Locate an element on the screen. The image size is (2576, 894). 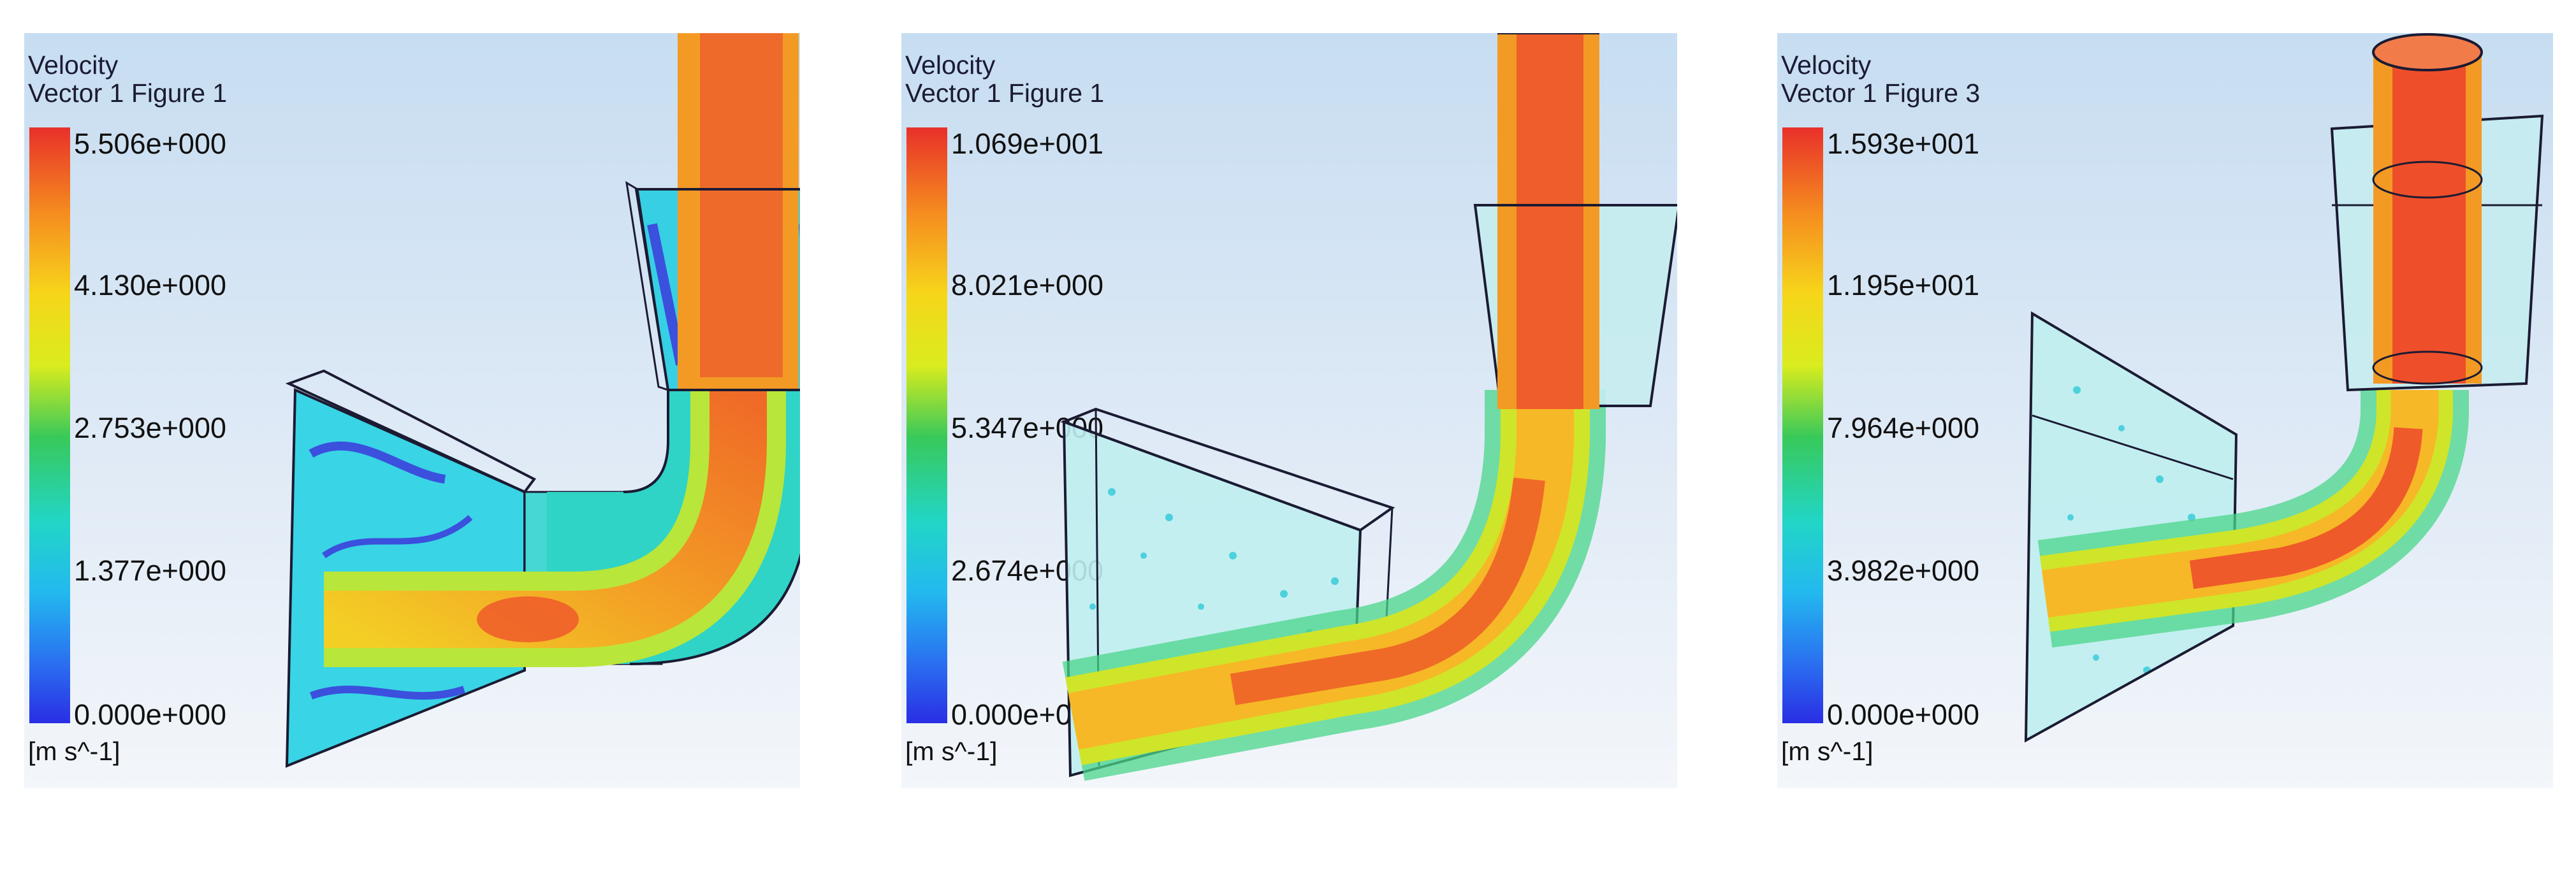
legend-tick-max: 1.069e+001 is located at coordinates (1027, 143).